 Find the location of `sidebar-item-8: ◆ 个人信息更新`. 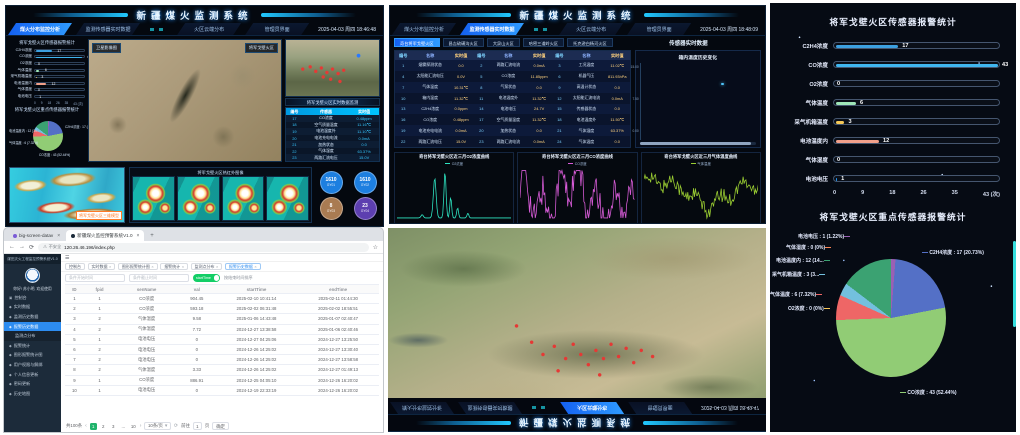

sidebar-item-8: ◆ 个人信息更新 is located at coordinates (32, 375).